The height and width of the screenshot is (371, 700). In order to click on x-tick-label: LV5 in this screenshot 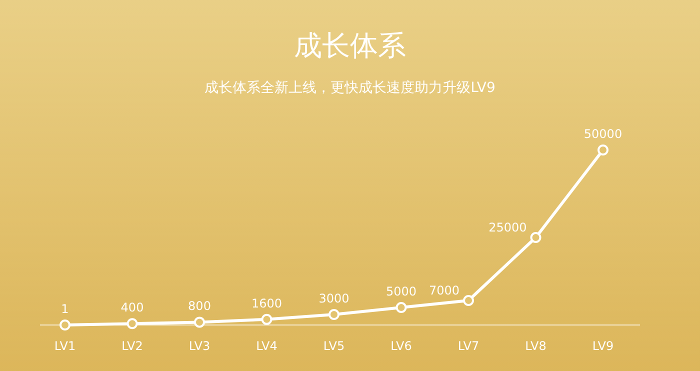, I will do `click(334, 346)`.